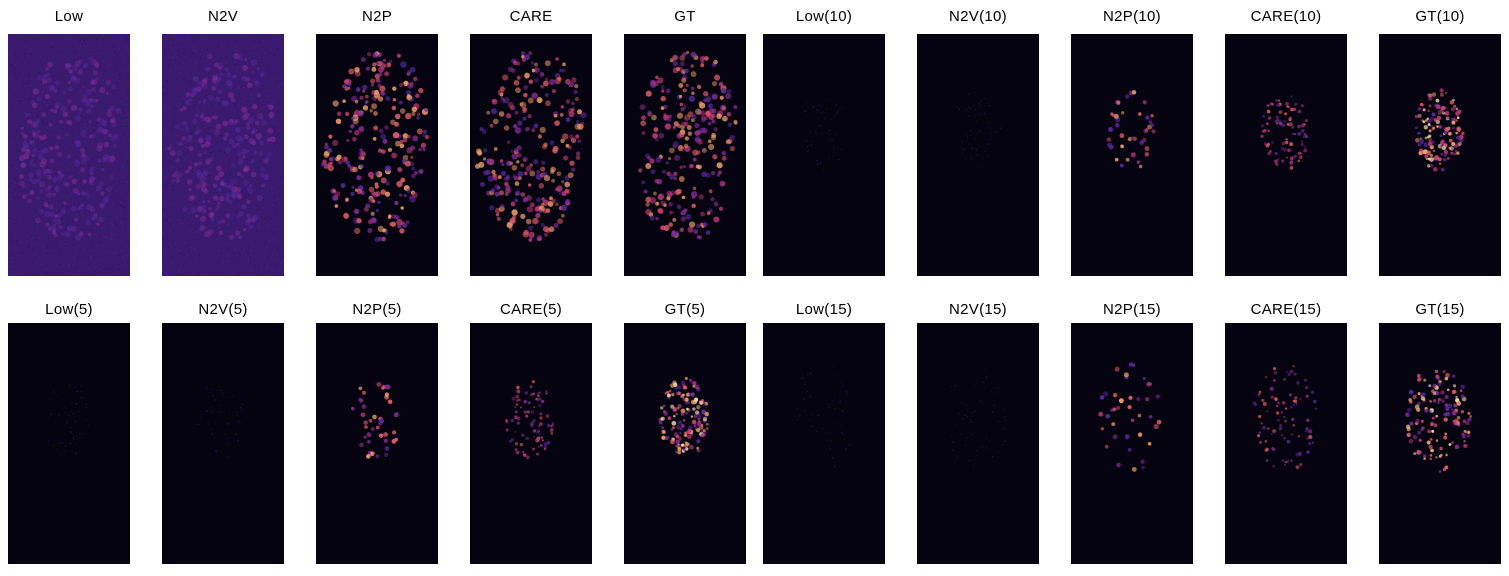 This screenshot has width=1509, height=576. I want to click on panel-n2v: N2V, so click(223, 141).